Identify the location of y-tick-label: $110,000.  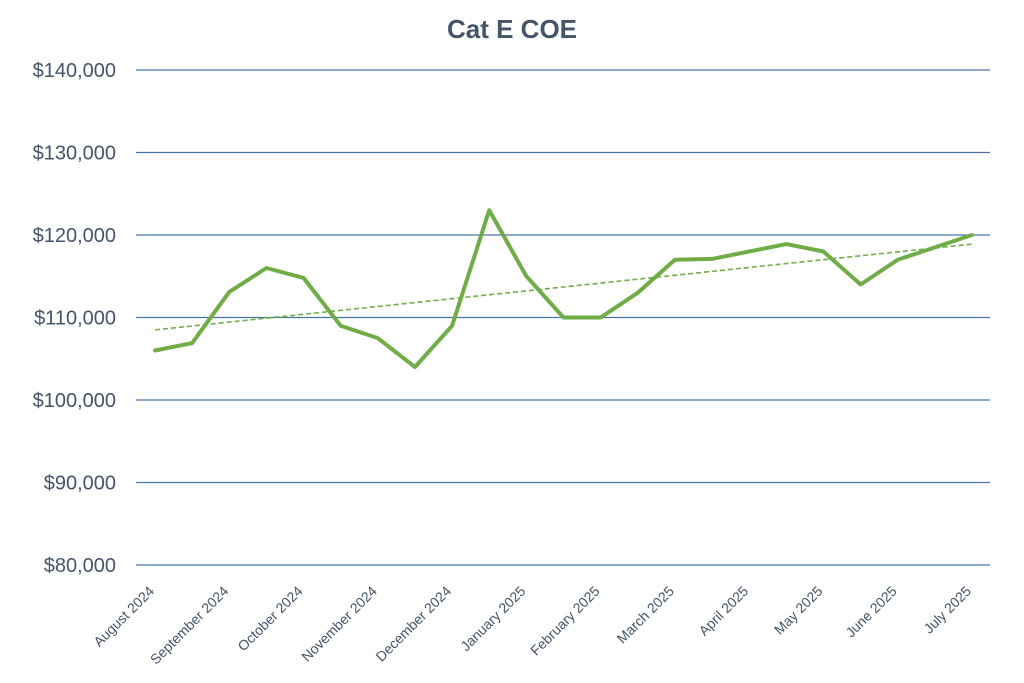
(75, 319).